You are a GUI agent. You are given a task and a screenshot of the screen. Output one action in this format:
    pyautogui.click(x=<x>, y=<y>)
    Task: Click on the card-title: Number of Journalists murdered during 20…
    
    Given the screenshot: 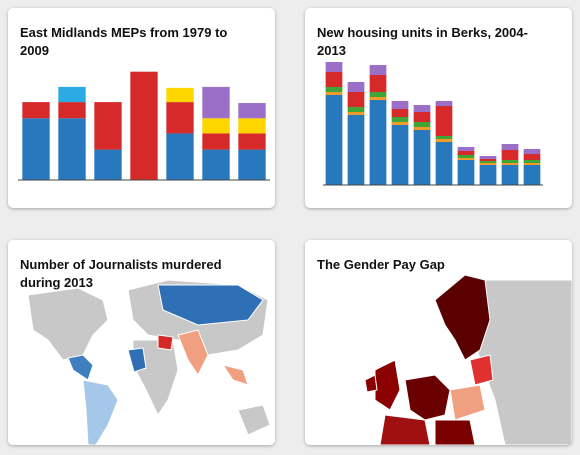 What is the action you would take?
    pyautogui.click(x=121, y=273)
    